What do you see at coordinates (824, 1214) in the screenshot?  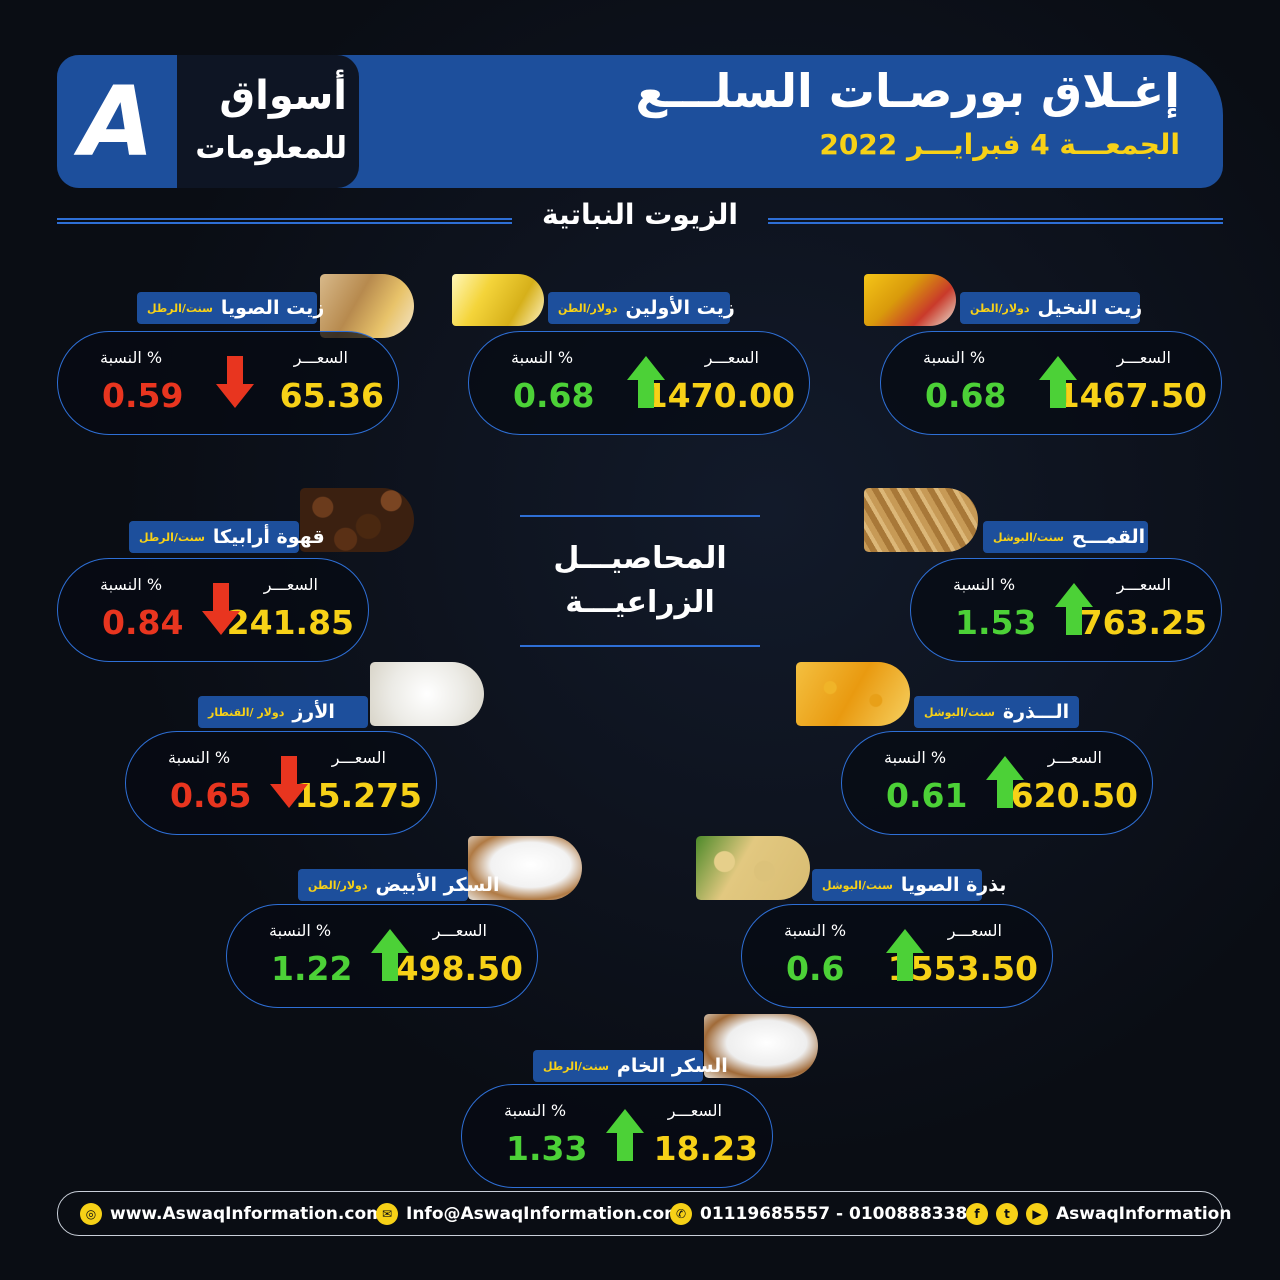 I see `footer-phones: ✆ 01119685557 - 01008883384` at bounding box center [824, 1214].